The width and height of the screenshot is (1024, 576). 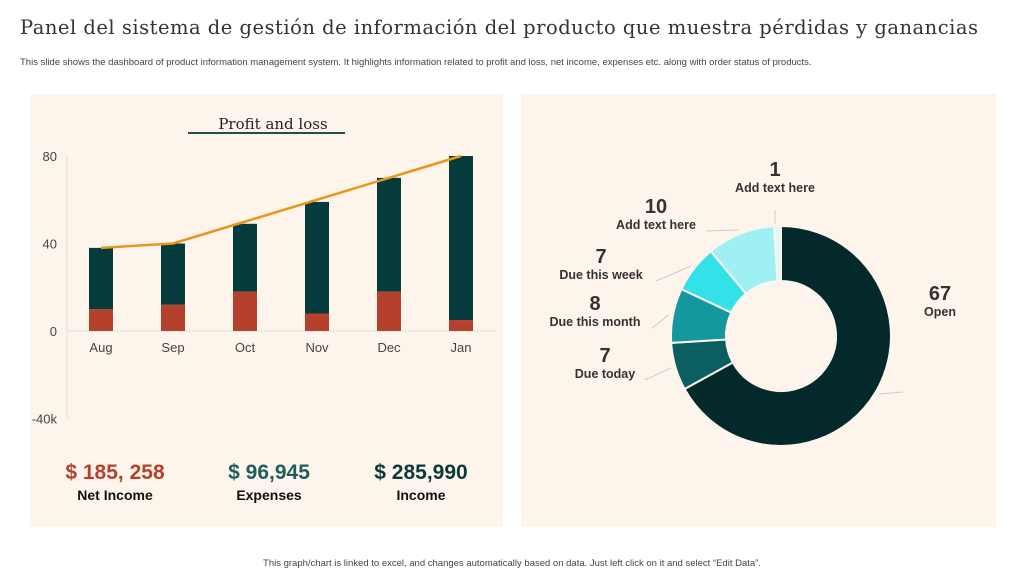 What do you see at coordinates (115, 472) in the screenshot?
I see `stat-value: $ 185, 258` at bounding box center [115, 472].